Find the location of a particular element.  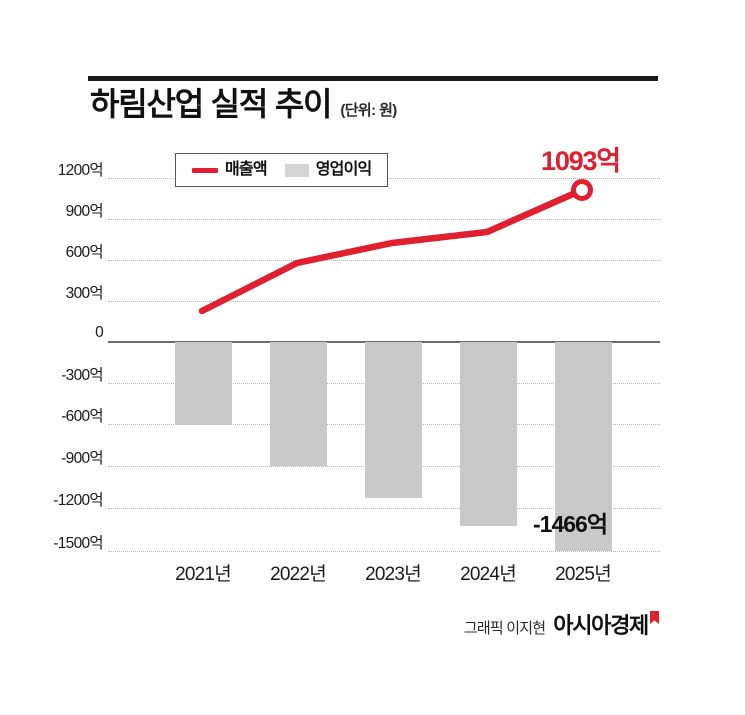

ytick-label: 900억 is located at coordinates (84, 211).